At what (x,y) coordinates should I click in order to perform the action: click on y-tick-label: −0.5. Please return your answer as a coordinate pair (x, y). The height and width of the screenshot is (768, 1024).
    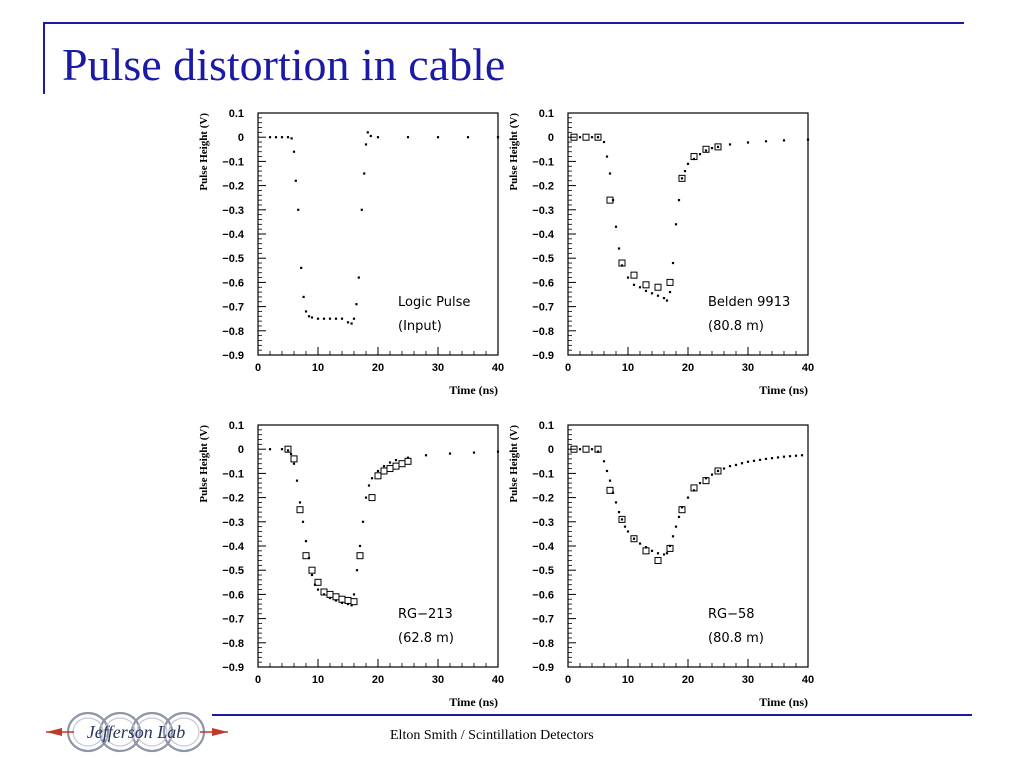
    Looking at the image, I should click on (543, 259).